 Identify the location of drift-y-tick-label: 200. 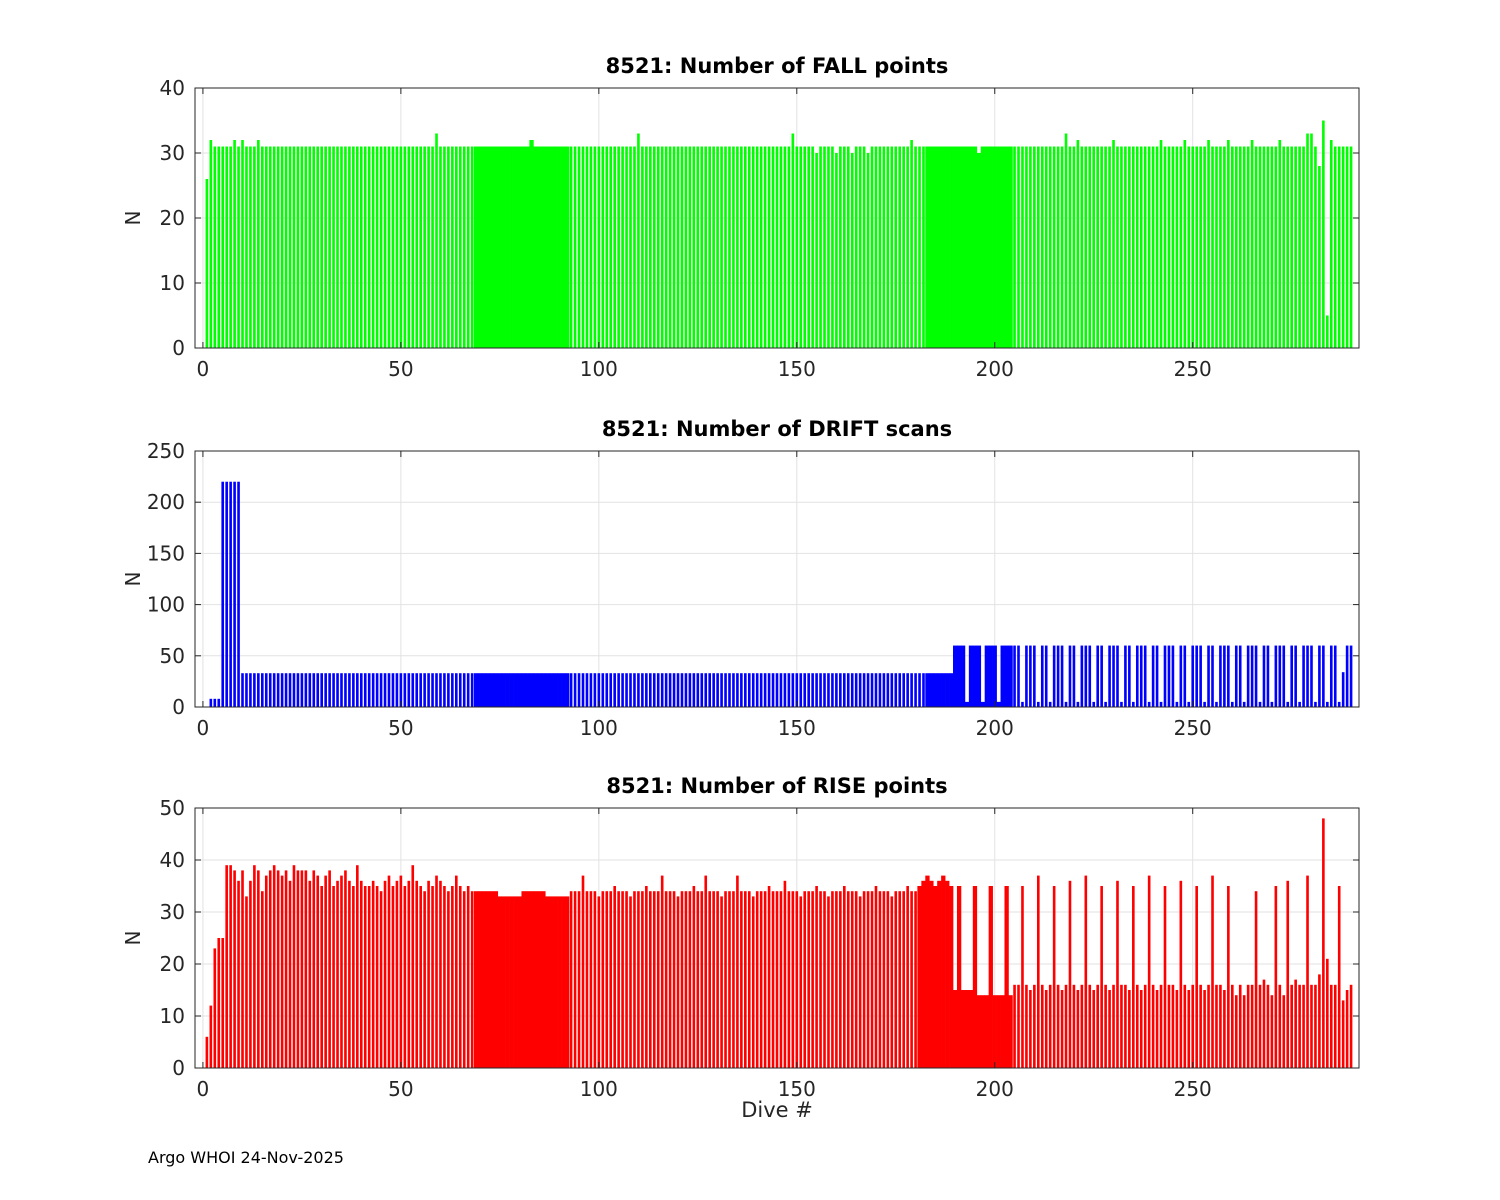
(166, 502).